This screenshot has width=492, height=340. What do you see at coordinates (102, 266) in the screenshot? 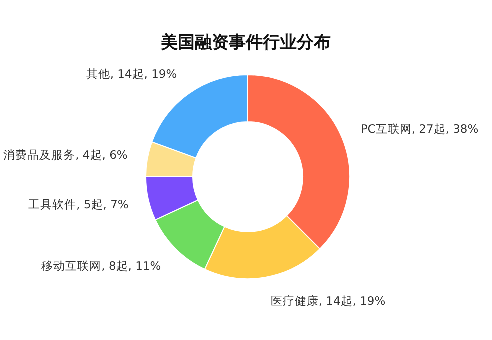
I see `slice-label: 移动互联网, 8起, 11%` at bounding box center [102, 266].